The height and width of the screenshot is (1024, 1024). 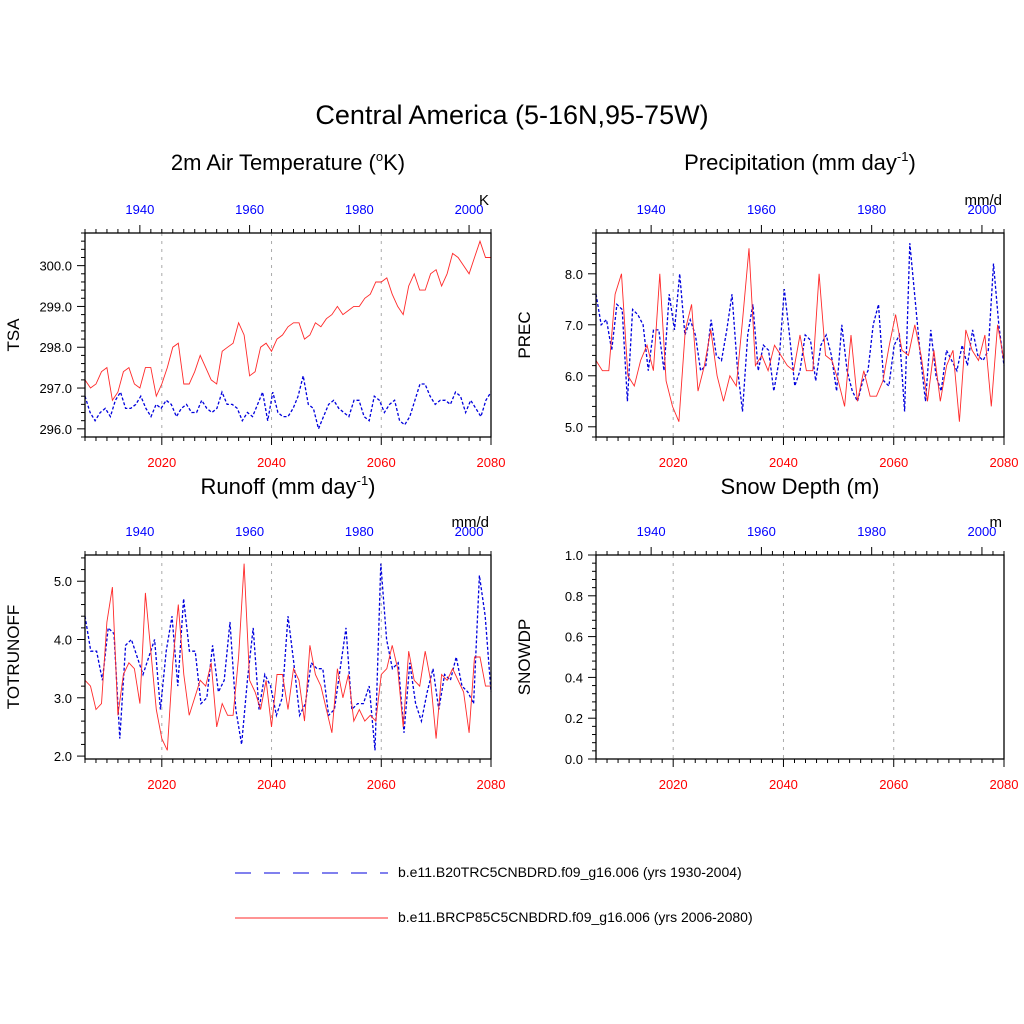 I want to click on y-tick-label: 8.0, so click(x=574, y=274).